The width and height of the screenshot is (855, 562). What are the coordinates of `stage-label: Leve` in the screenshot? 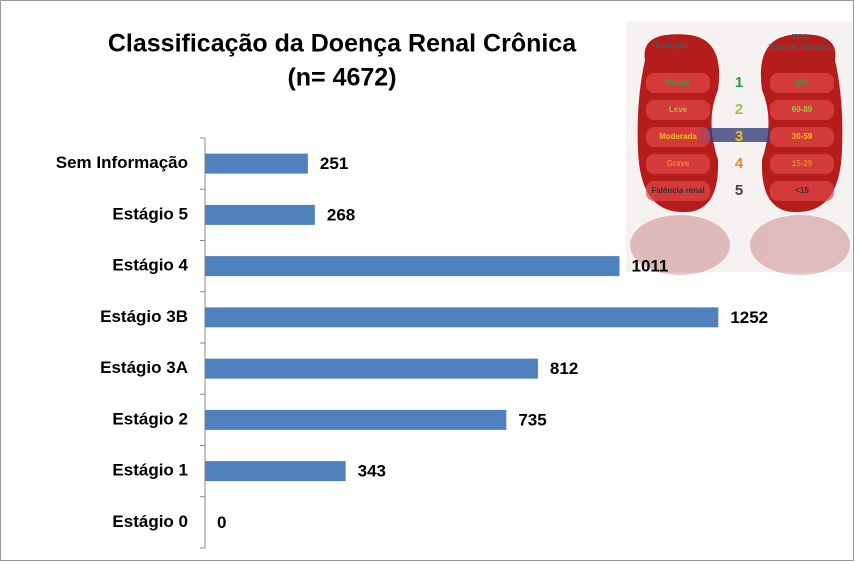 It's located at (678, 109).